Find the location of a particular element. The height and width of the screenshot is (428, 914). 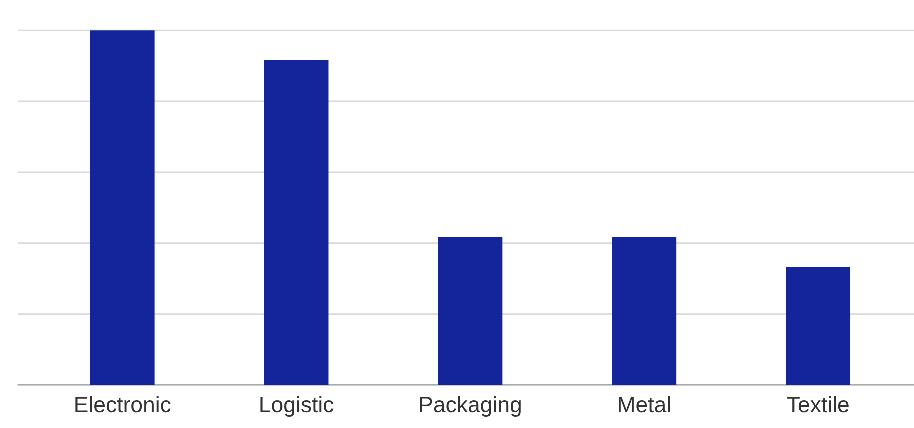

x-tick-label: Electronic is located at coordinates (123, 404).